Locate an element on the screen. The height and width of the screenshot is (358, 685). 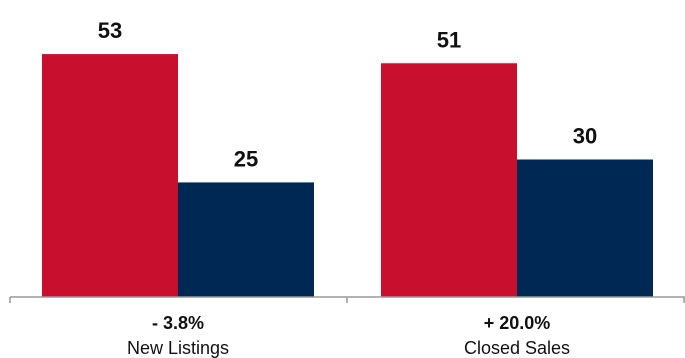
value-label-1-1: 30 is located at coordinates (585, 136).